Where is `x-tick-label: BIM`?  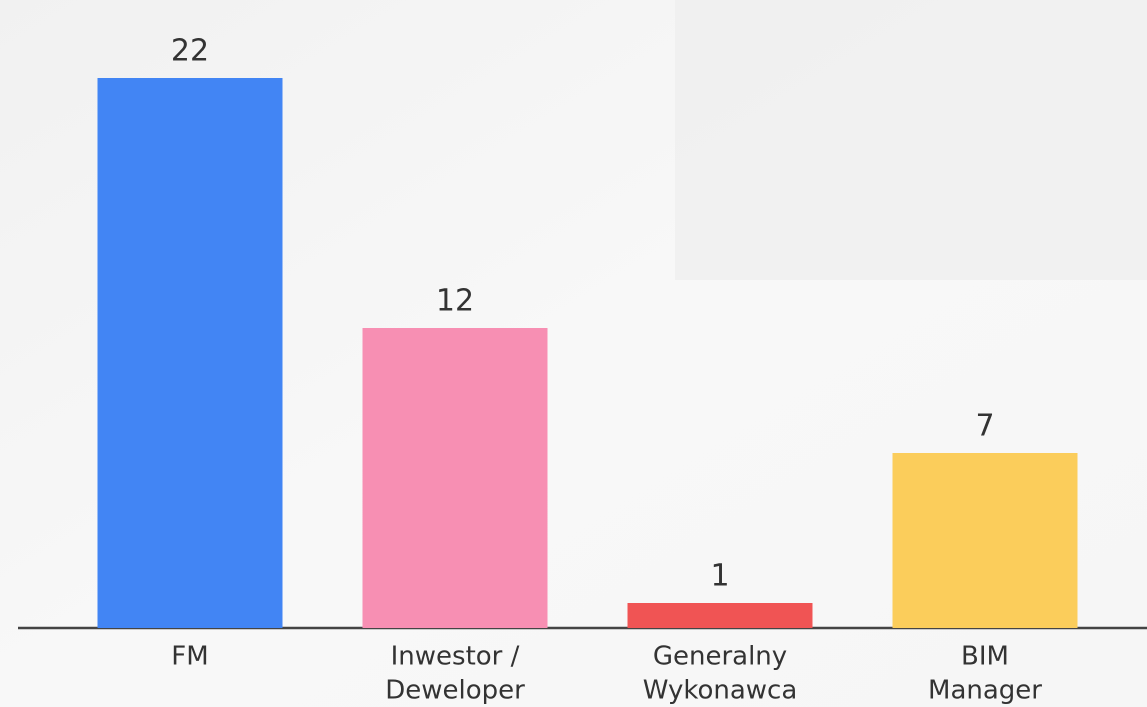 x-tick-label: BIM is located at coordinates (985, 657).